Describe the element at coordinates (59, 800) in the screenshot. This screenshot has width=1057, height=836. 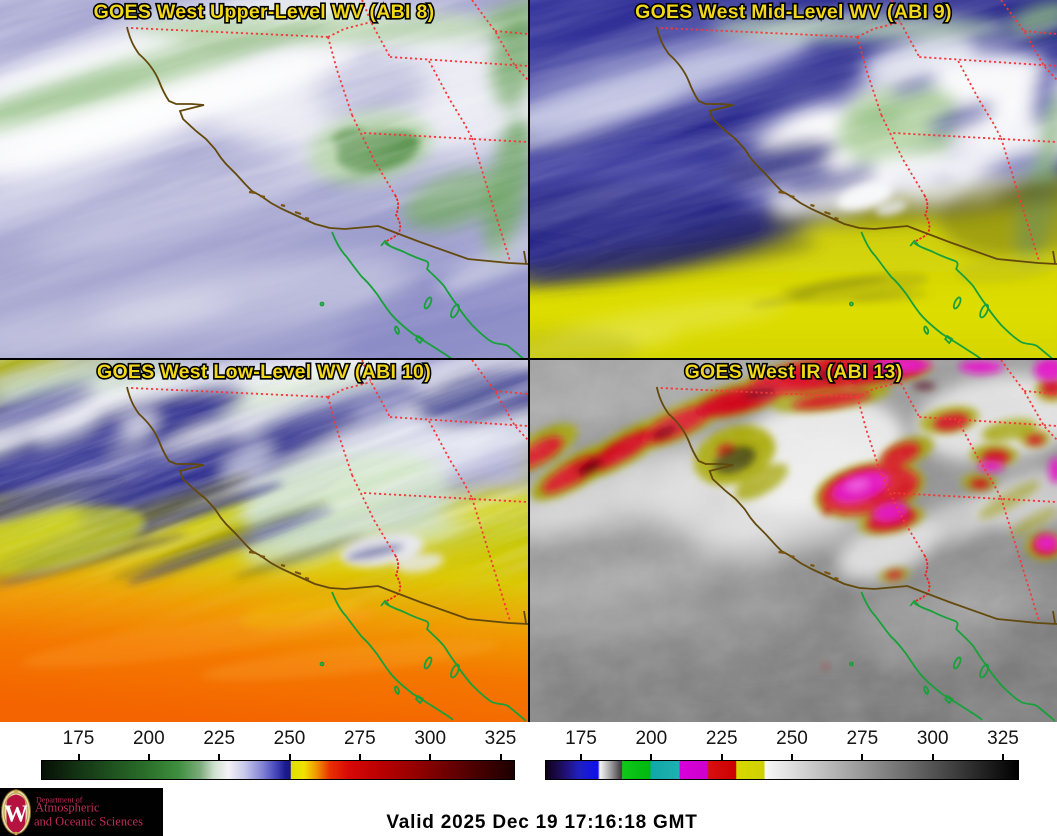
I see `svg-text: Department of` at that location.